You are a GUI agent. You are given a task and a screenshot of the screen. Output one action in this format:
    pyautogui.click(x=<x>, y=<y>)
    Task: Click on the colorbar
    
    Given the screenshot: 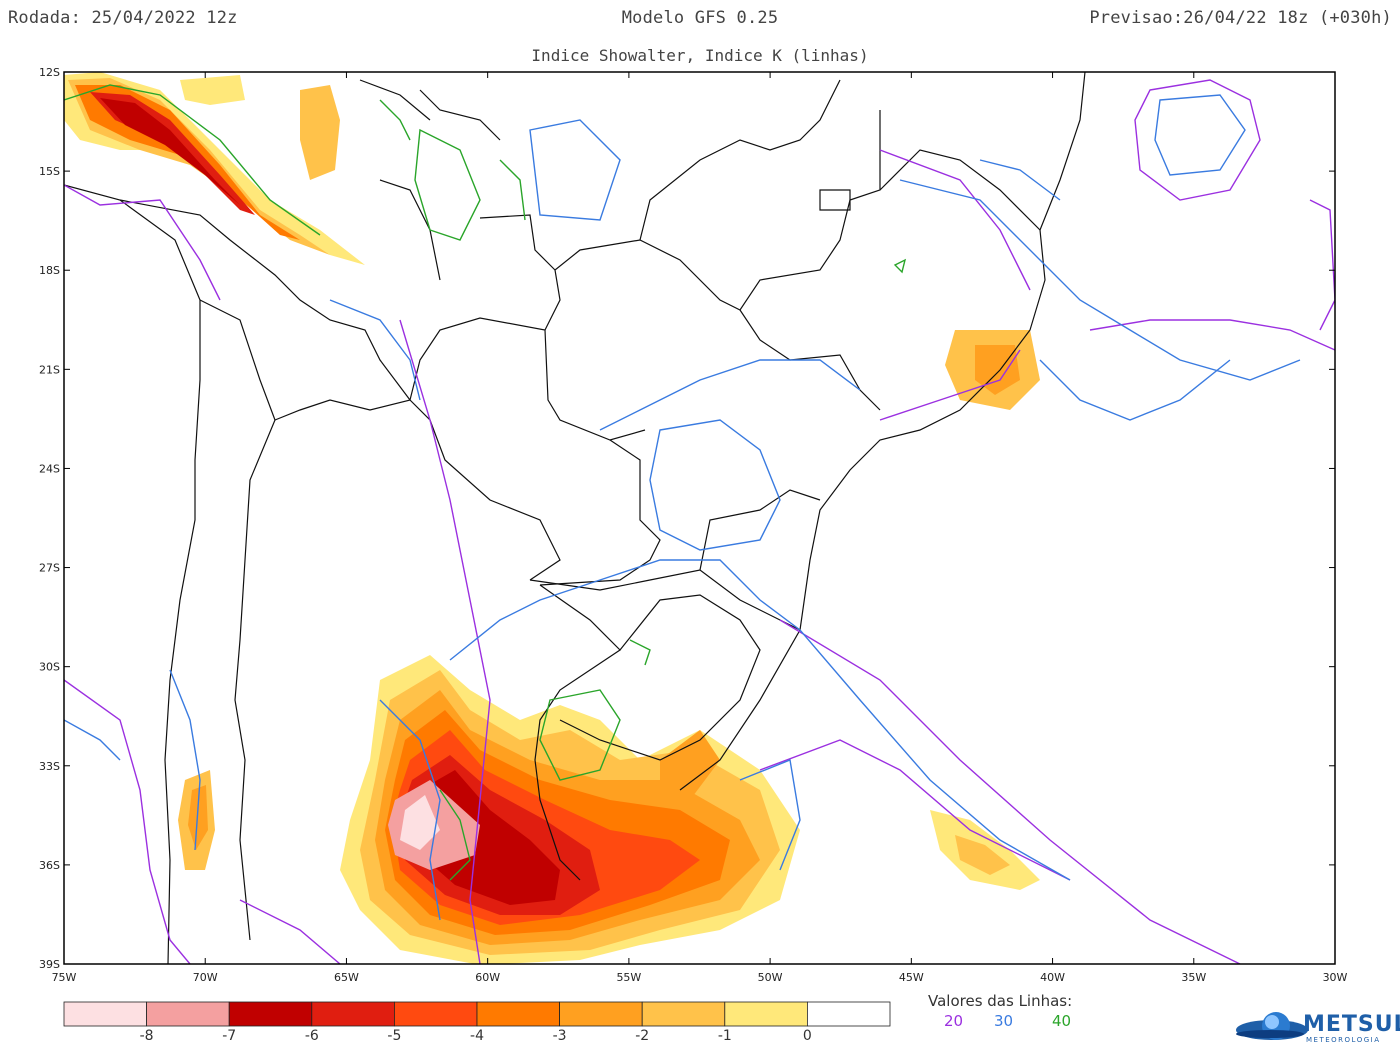 What is the action you would take?
    pyautogui.click(x=477, y=1014)
    